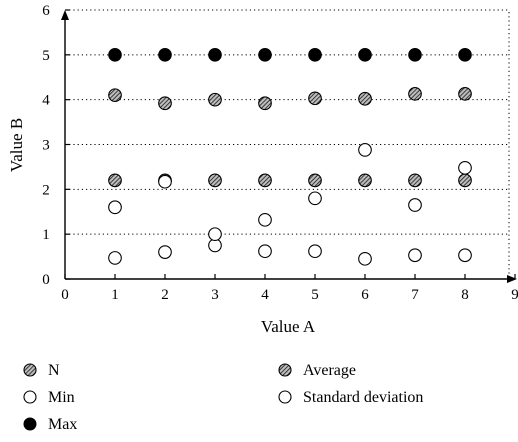 The width and height of the screenshot is (518, 442). Describe the element at coordinates (288, 326) in the screenshot. I see `x-axis-label: Value A` at that location.